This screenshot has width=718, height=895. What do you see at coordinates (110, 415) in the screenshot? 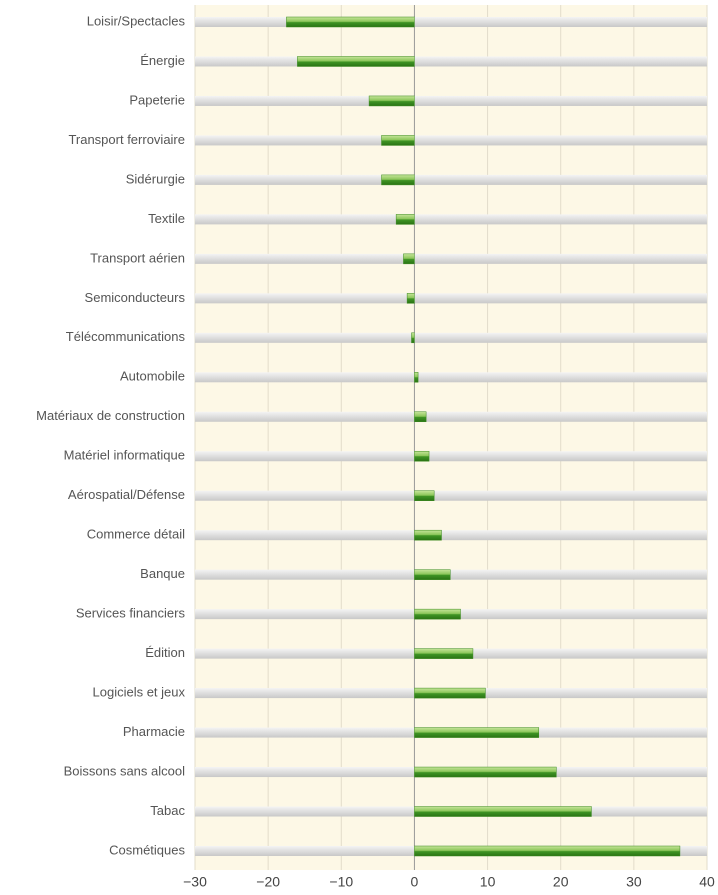
I see `y-tick-label: Matériaux de construction` at bounding box center [110, 415].